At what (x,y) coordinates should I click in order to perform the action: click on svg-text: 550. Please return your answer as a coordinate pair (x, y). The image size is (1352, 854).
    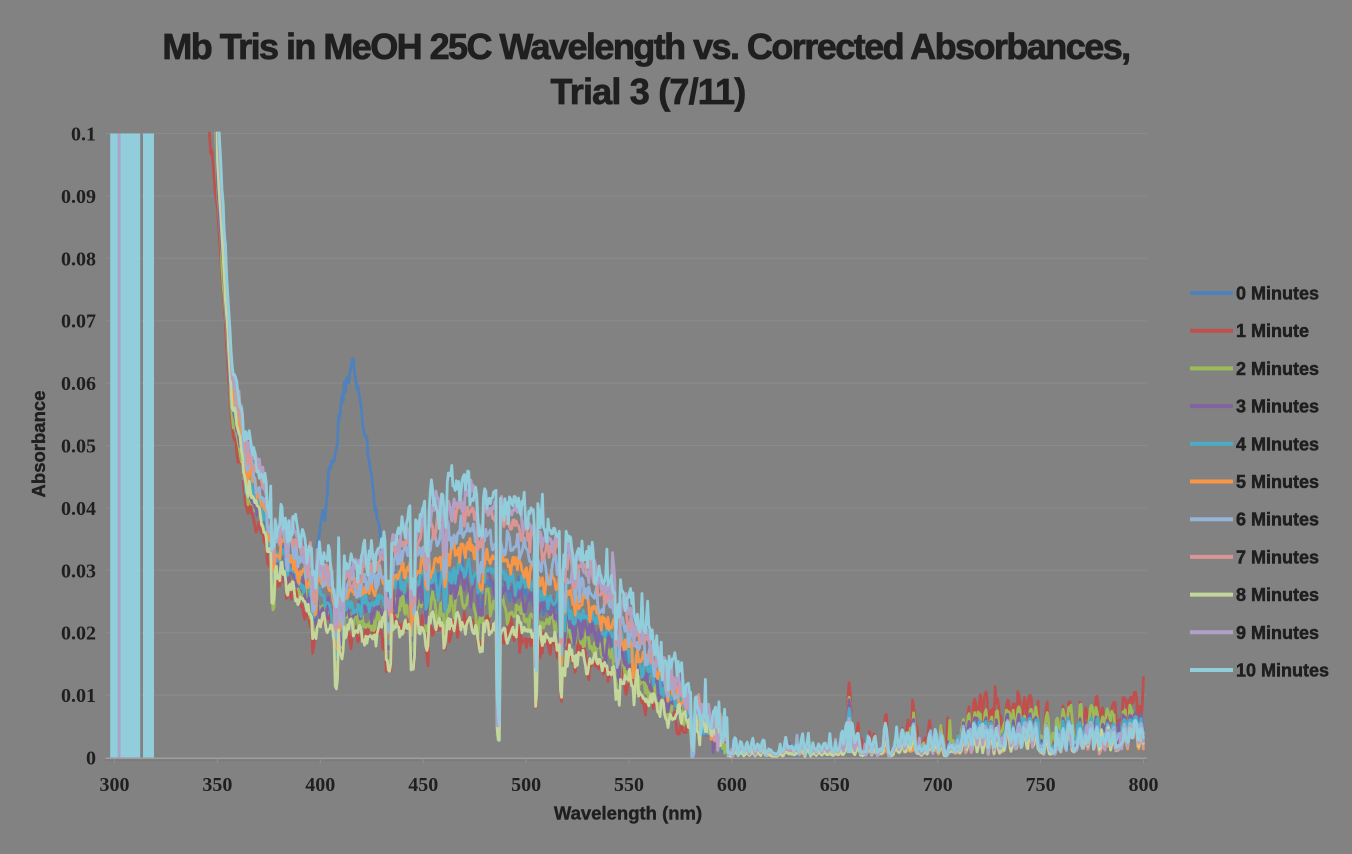
    Looking at the image, I should click on (629, 785).